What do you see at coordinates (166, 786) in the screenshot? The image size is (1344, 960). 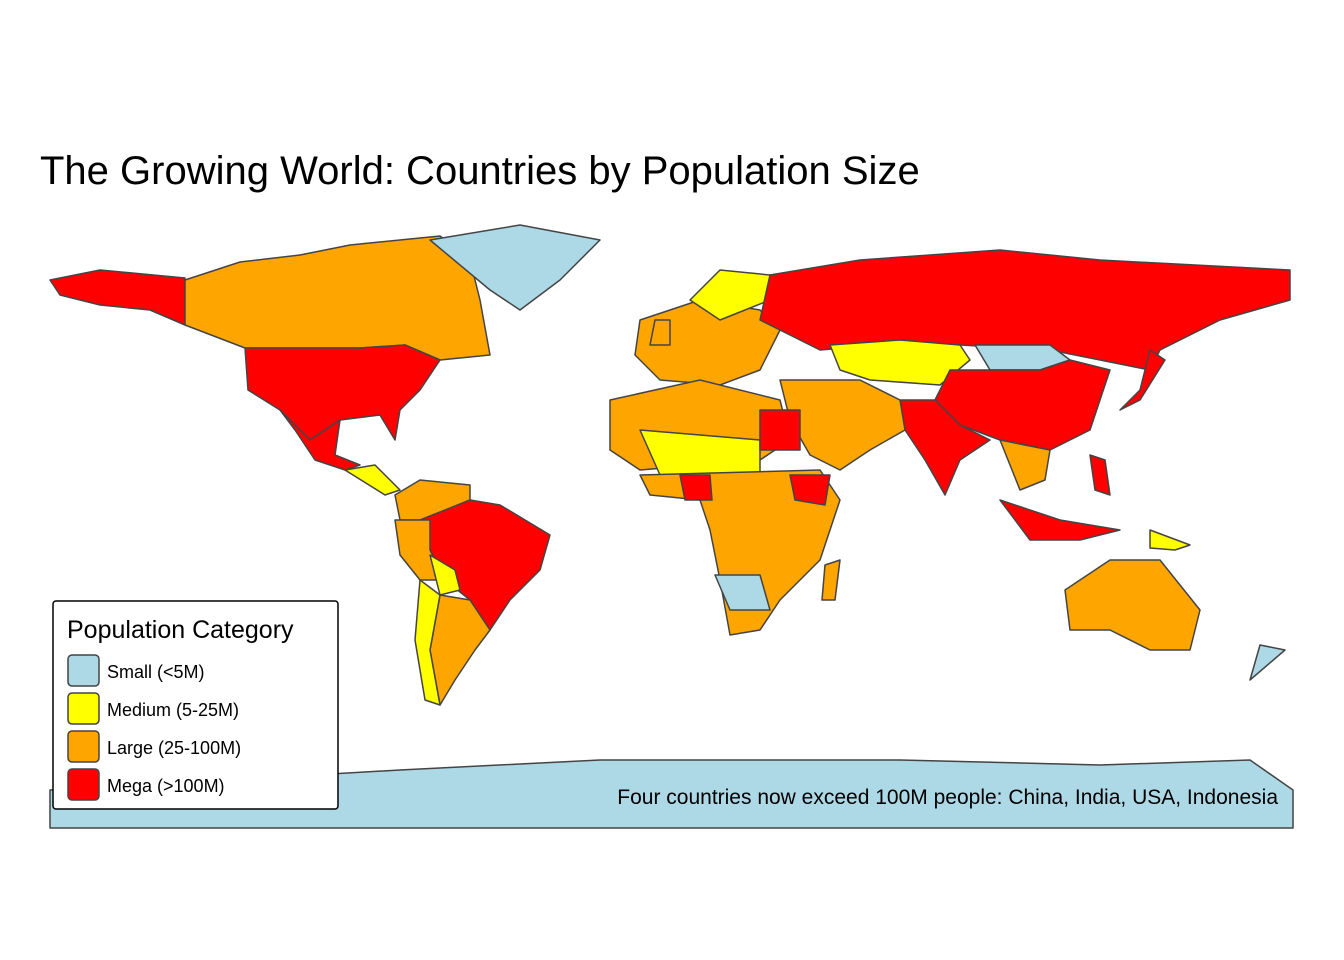 I see `legend-label: Mega (>100M)` at bounding box center [166, 786].